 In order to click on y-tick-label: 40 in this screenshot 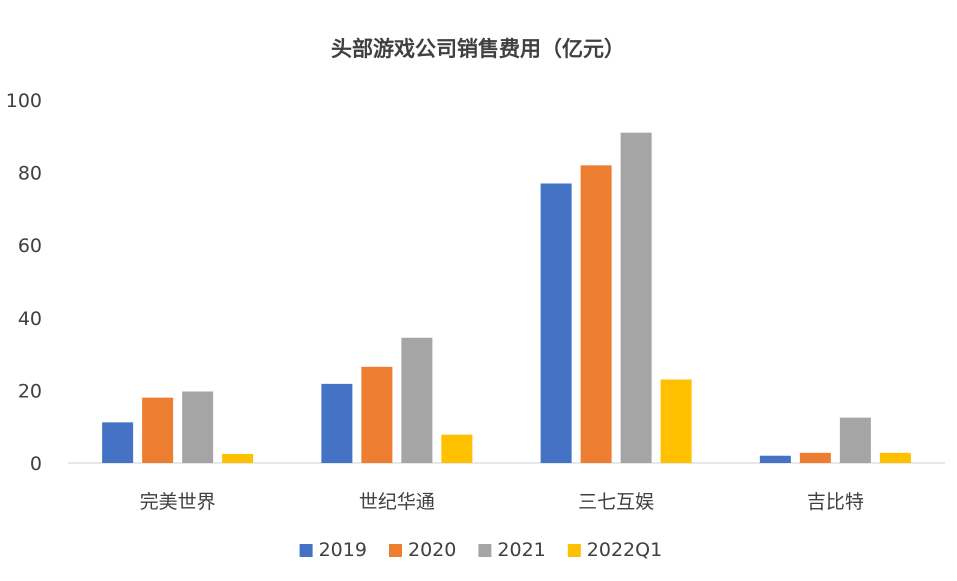, I will do `click(30, 319)`.